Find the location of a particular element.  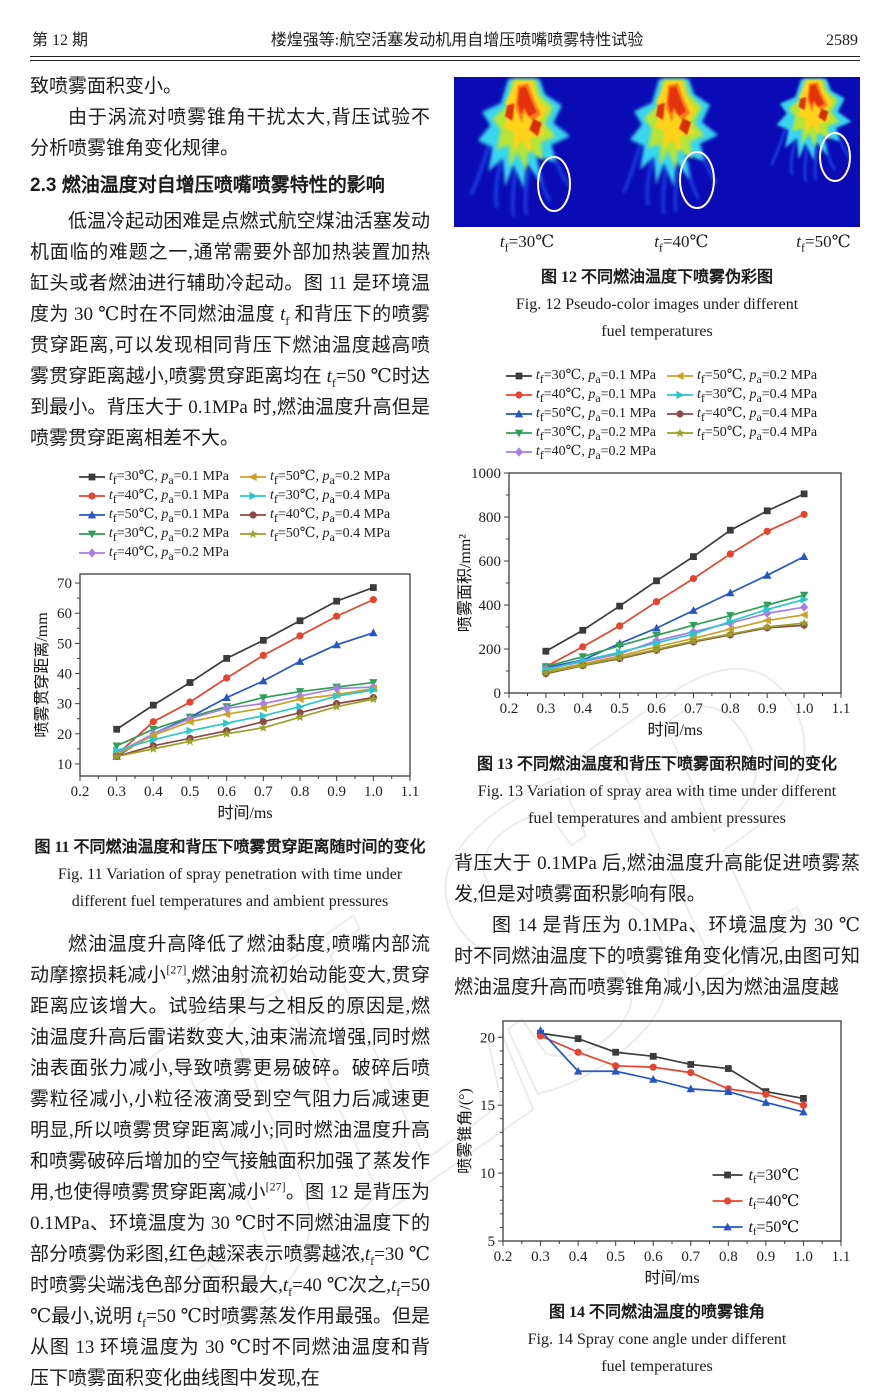

svg-text: 喷雾面积/mm² is located at coordinates (465, 583).